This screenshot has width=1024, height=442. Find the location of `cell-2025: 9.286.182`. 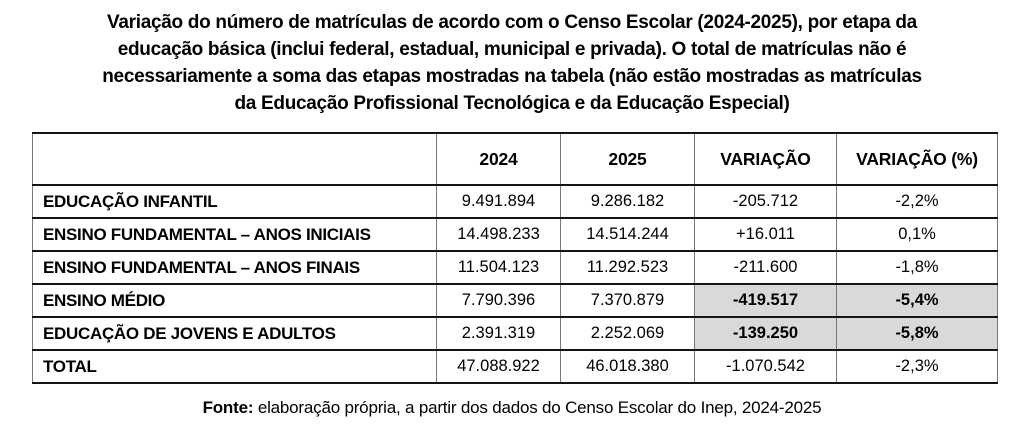

cell-2025: 9.286.182 is located at coordinates (627, 201).